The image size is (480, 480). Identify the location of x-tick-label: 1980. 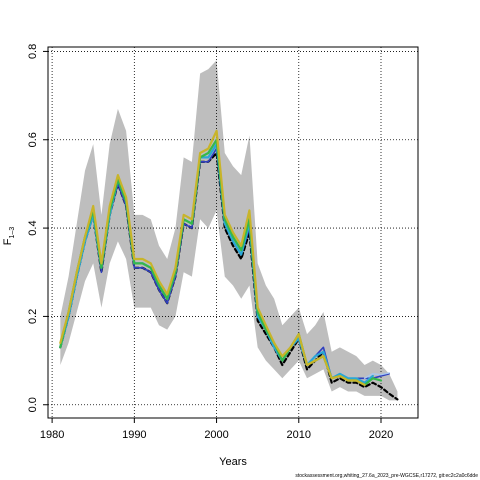
(52, 435).